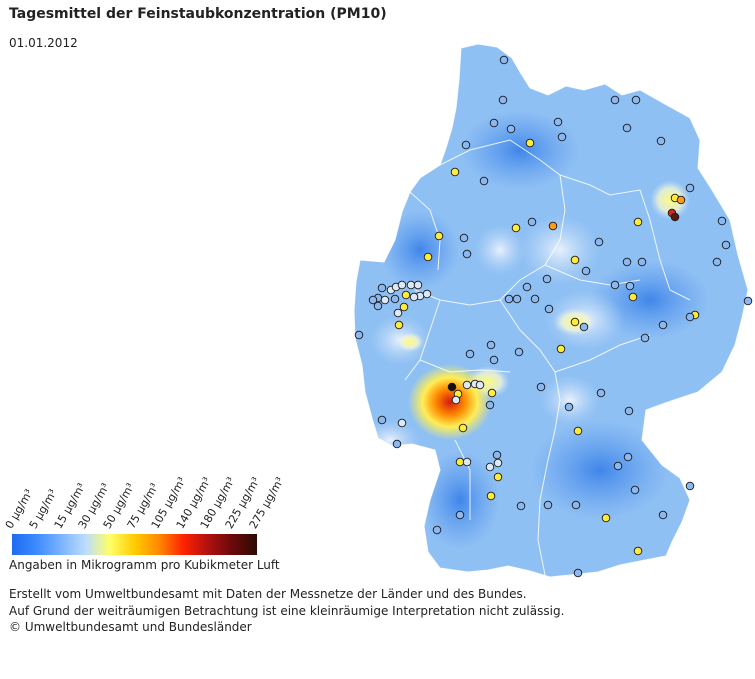  I want to click on footer-copyright: © Umweltbundesamt und Bundesländer, so click(130, 627).